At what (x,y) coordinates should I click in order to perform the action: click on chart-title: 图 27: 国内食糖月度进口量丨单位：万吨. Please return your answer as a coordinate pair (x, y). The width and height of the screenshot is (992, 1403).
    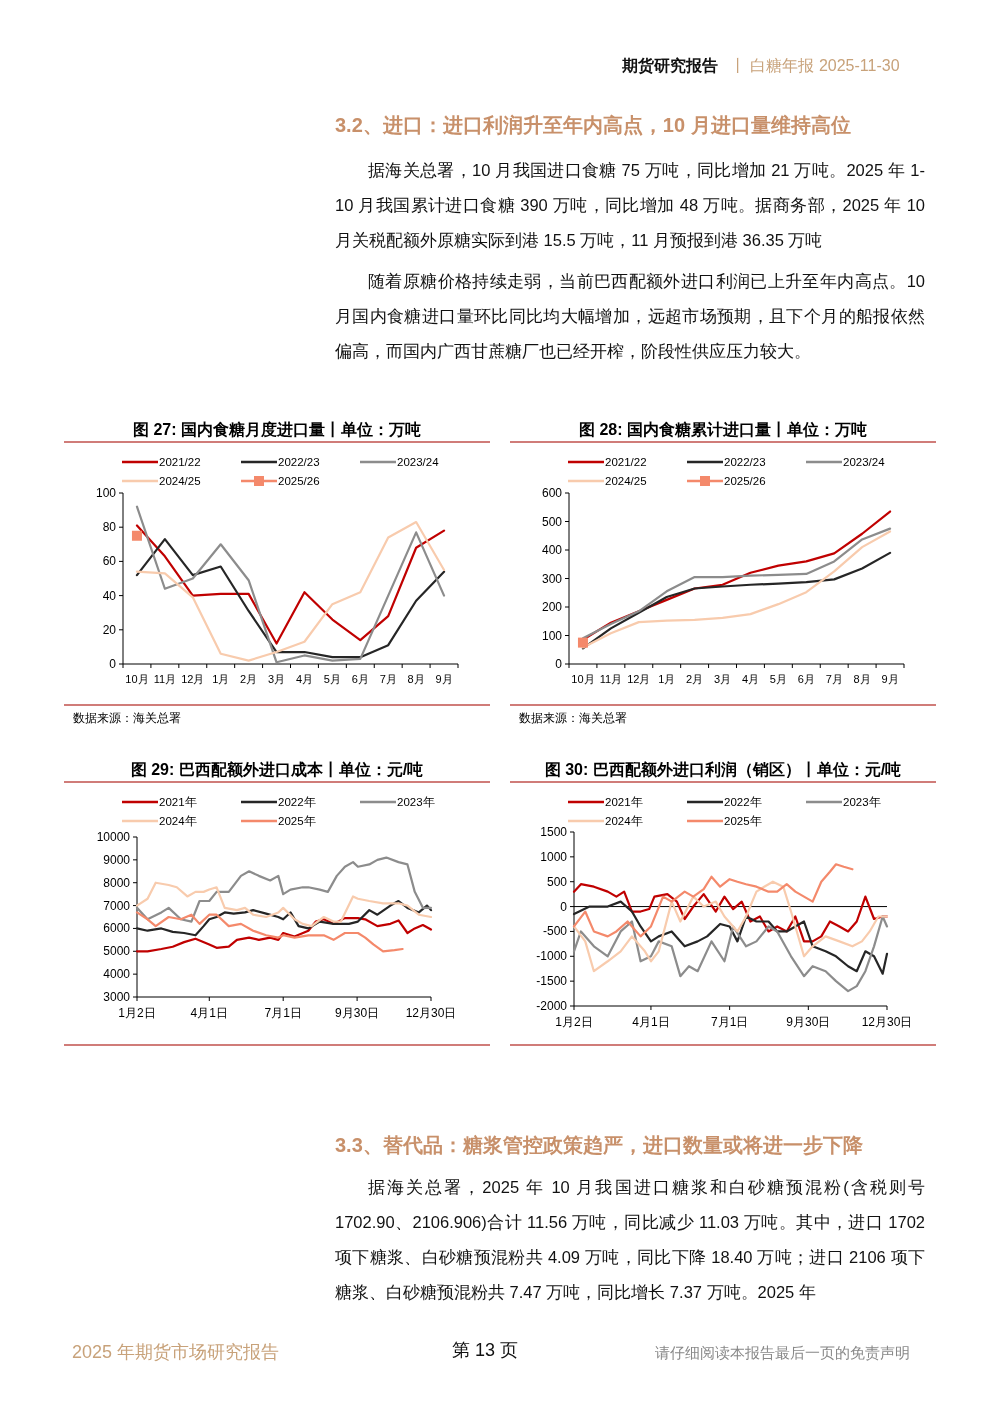
    Looking at the image, I should click on (277, 429).